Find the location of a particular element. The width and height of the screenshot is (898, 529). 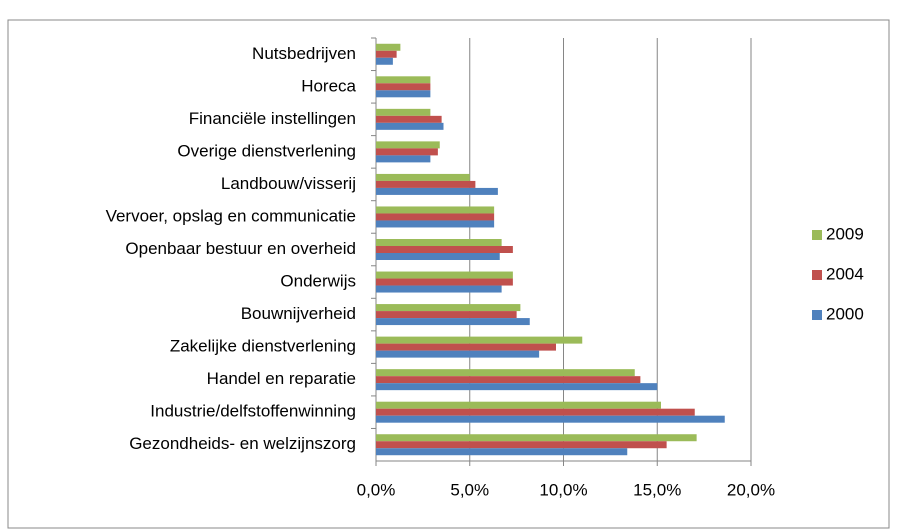

x-tick-label: 20,0% is located at coordinates (751, 489).